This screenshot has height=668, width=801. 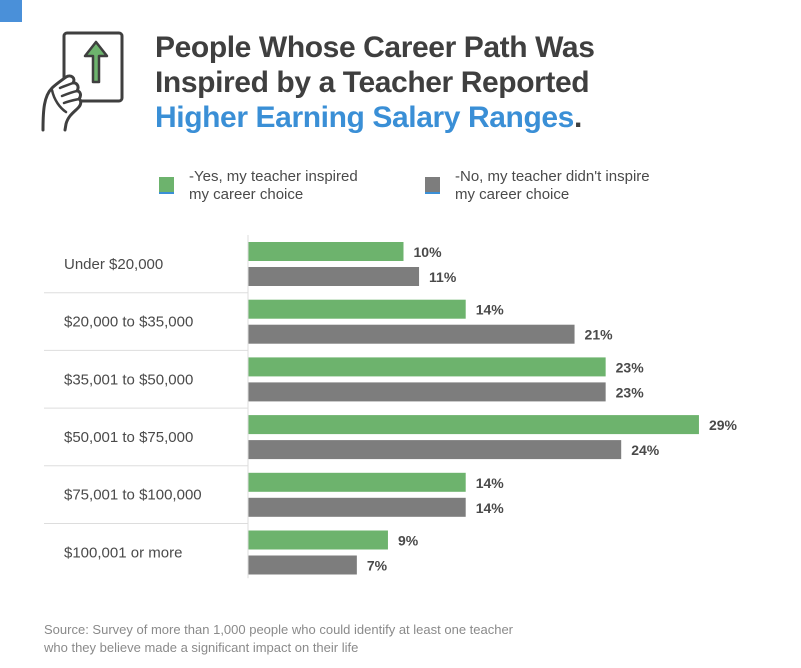 I want to click on corner-accent, so click(x=11, y=11).